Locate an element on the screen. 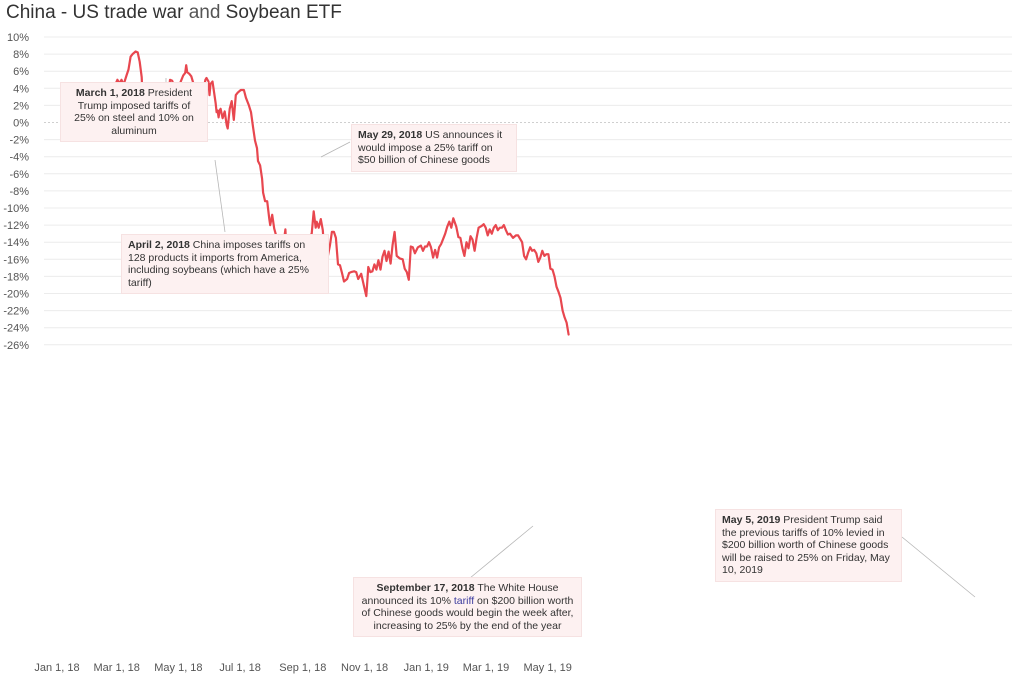 This screenshot has width=1024, height=682. x-tick-label: Jul 1, 18 is located at coordinates (240, 668).